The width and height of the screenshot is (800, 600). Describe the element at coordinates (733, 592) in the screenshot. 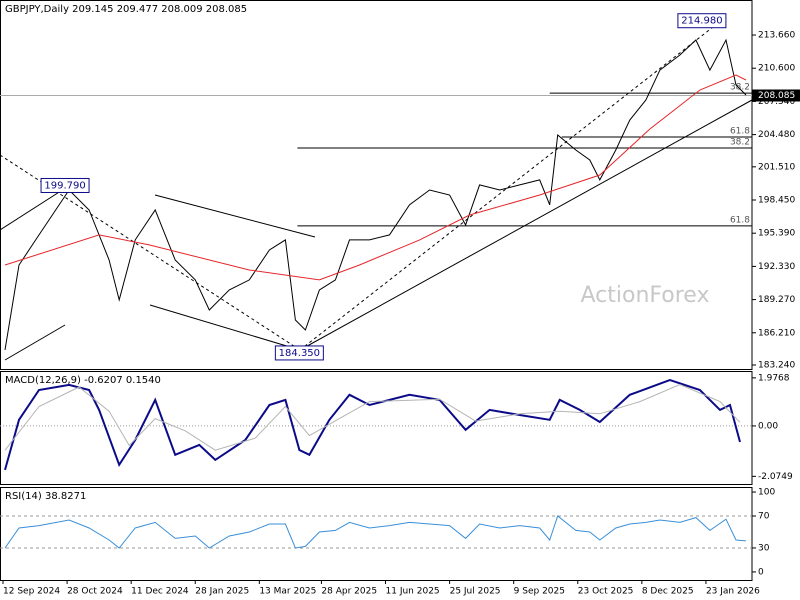

I see `x-tick-label: 23 Jan 2026` at that location.